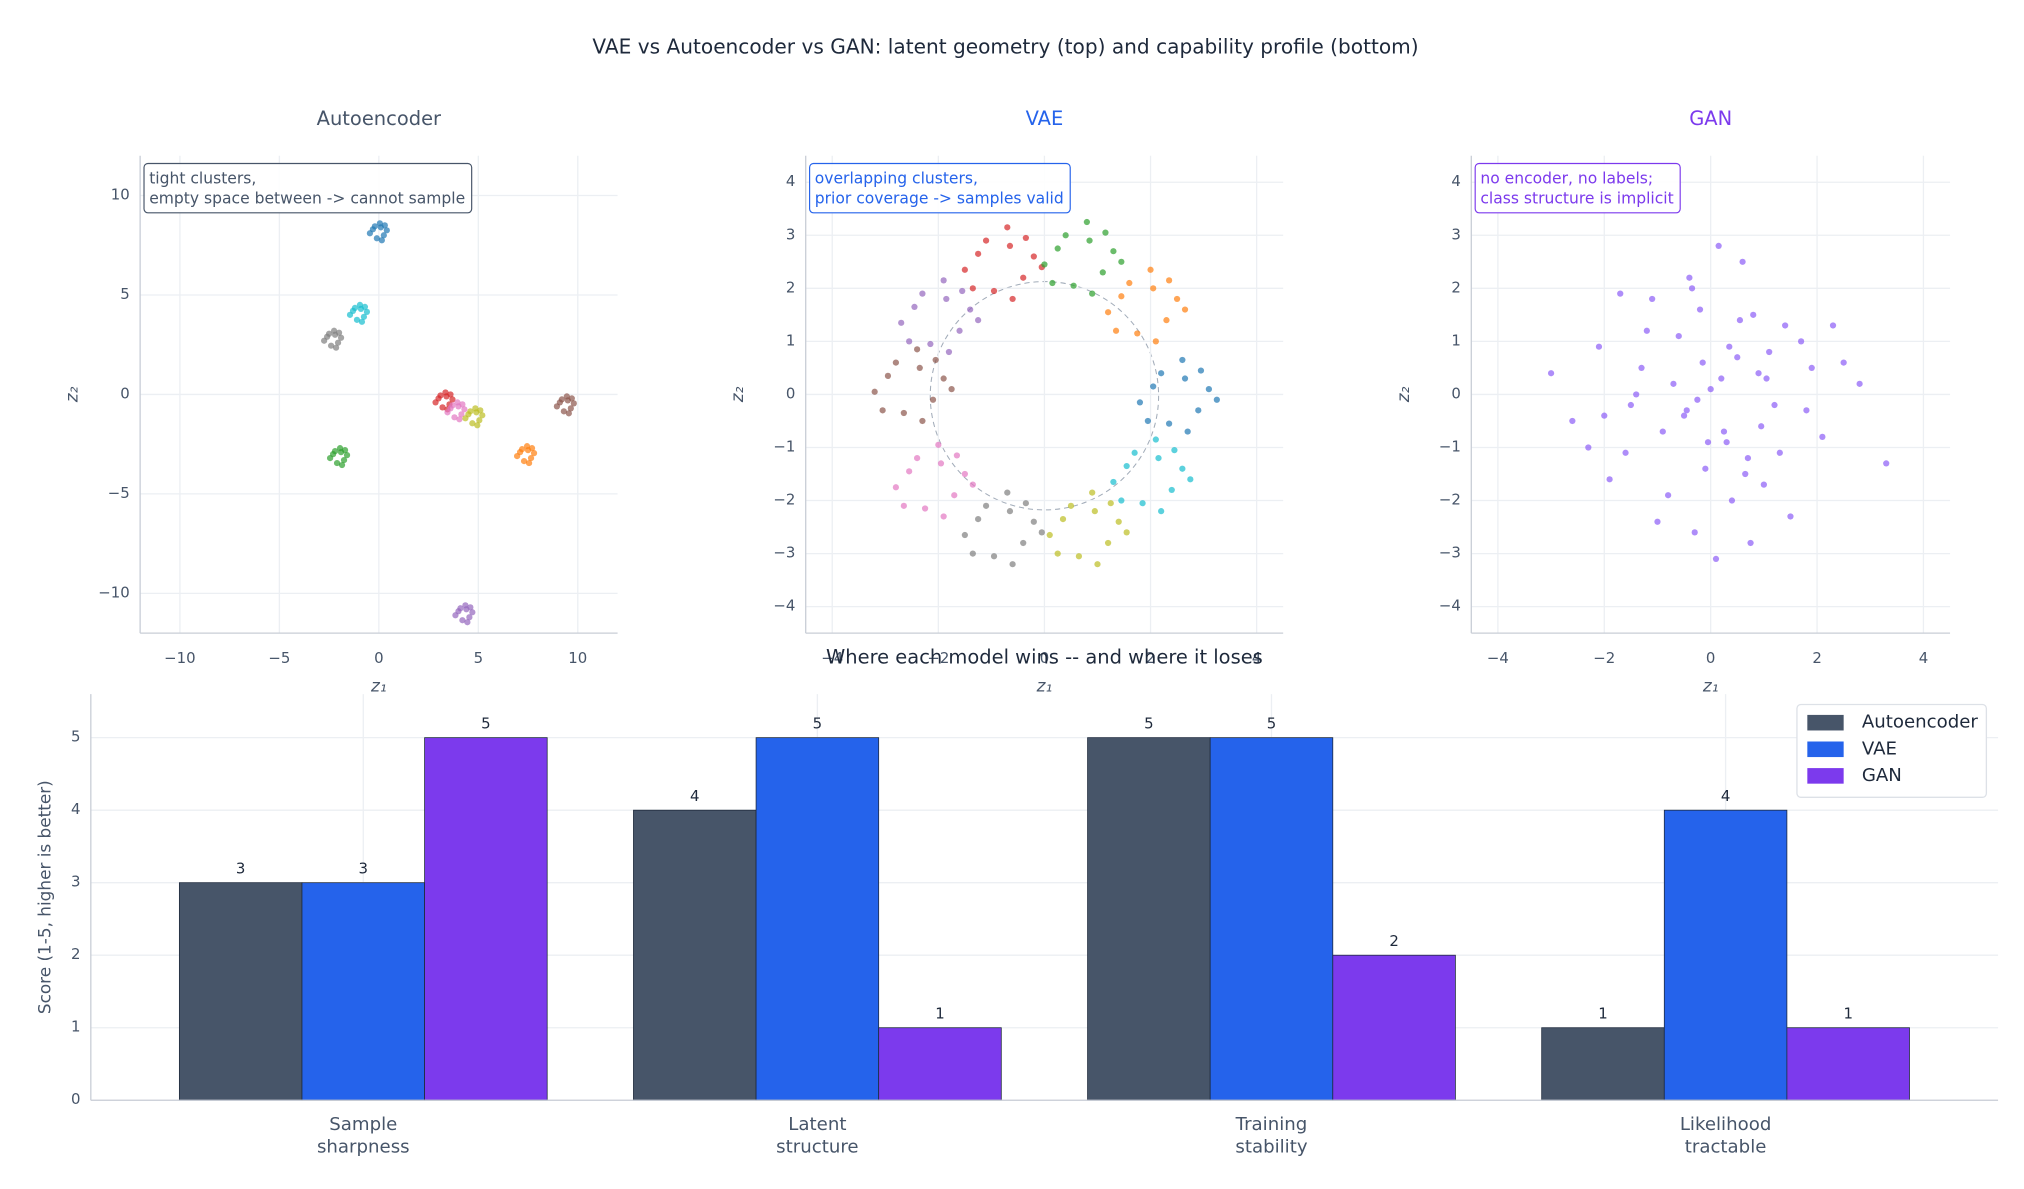 The width and height of the screenshot is (2024, 1189). What do you see at coordinates (1498, 658) in the screenshot?
I see `x-tick-label: −4` at bounding box center [1498, 658].